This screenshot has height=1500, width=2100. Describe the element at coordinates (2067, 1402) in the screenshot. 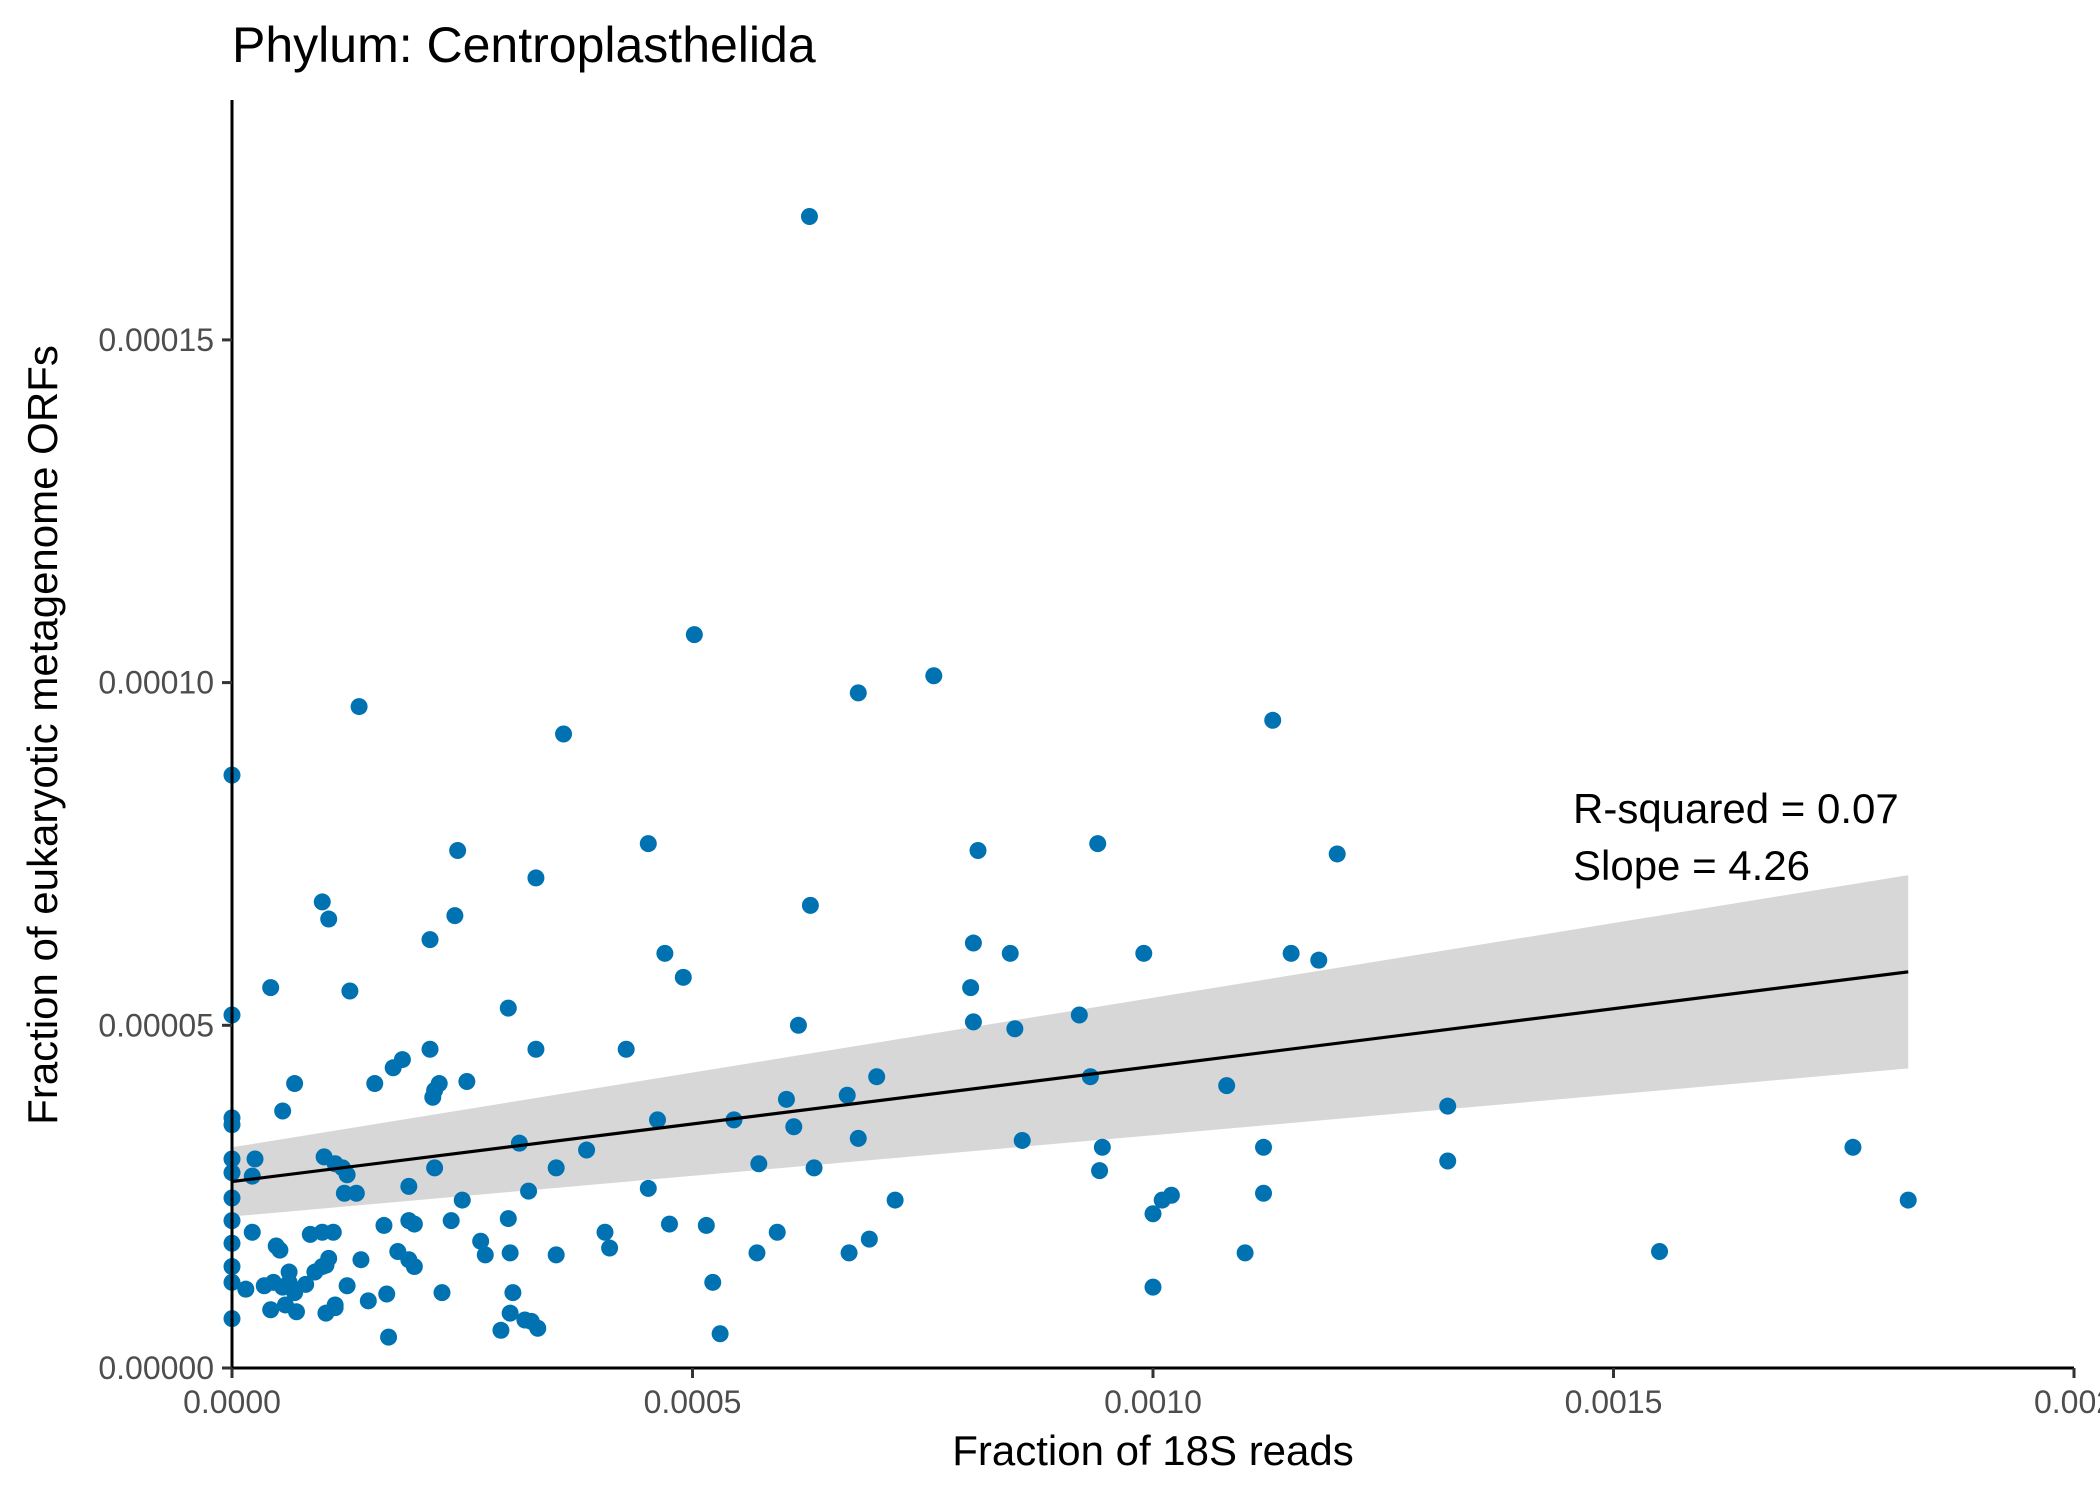

I see `x-tick-label: 0.002` at that location.